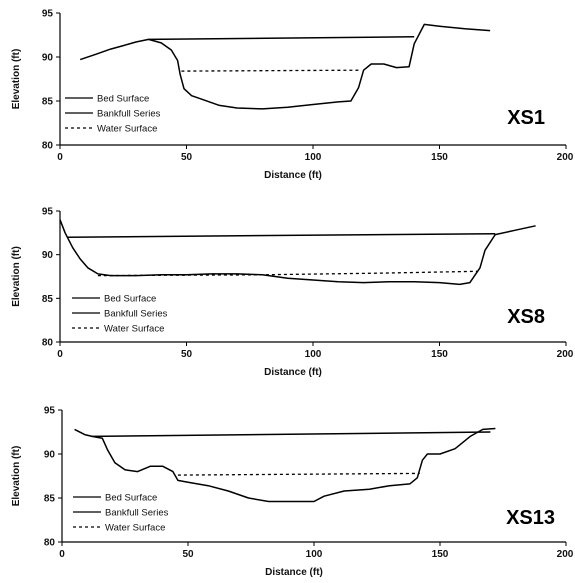  Describe the element at coordinates (127, 129) in the screenshot. I see `panel-1-legend-label: Water Surface` at that location.